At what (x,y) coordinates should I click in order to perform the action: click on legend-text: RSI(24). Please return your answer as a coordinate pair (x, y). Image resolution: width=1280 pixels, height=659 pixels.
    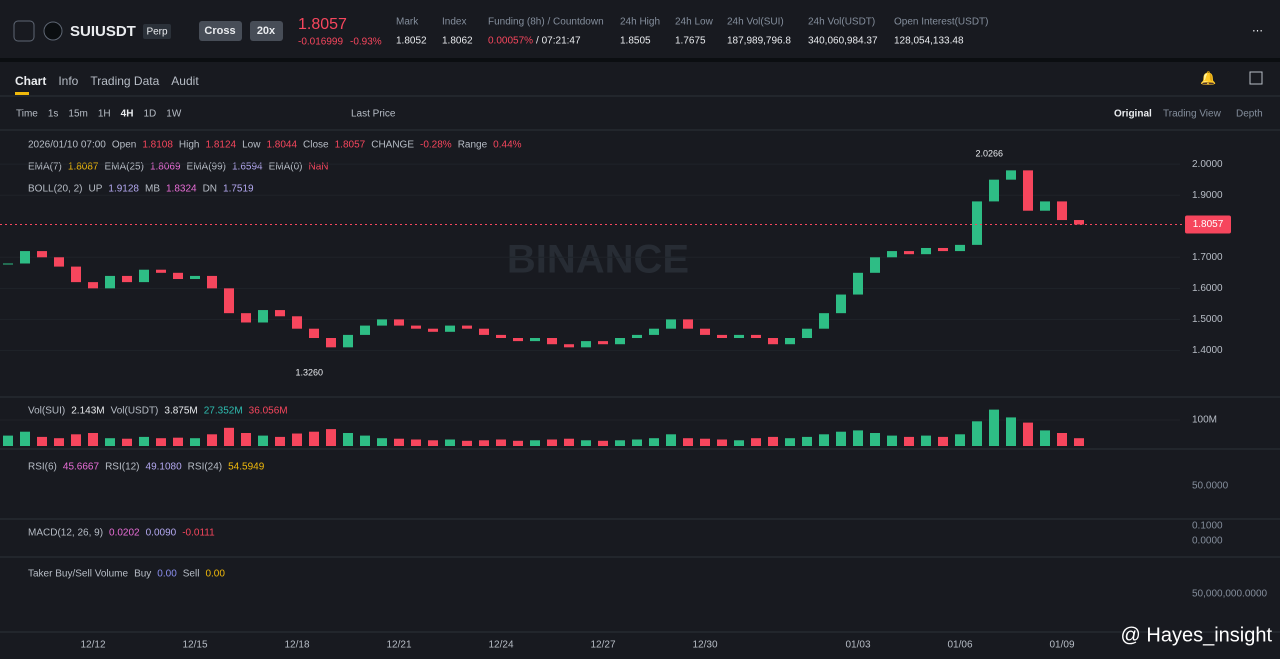
    Looking at the image, I should click on (205, 467).